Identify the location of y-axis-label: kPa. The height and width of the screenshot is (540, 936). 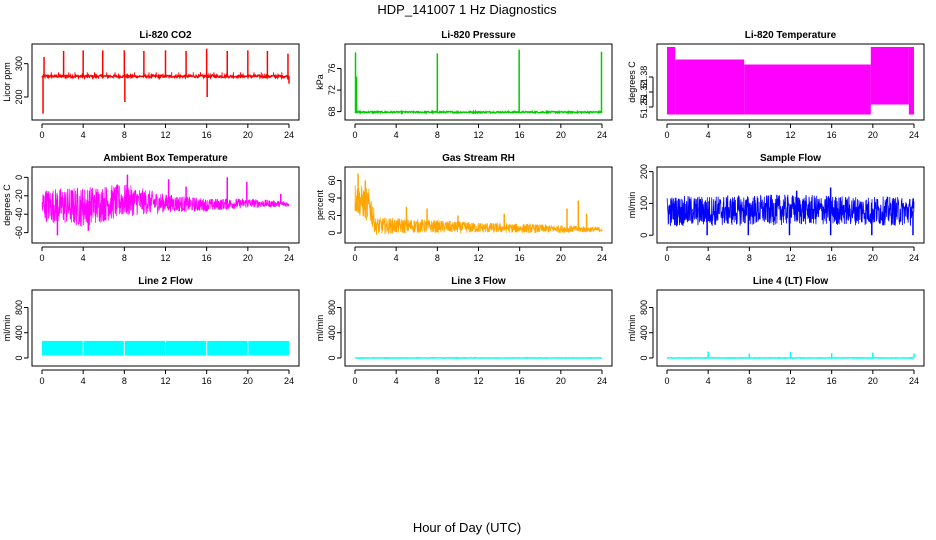
(320, 82).